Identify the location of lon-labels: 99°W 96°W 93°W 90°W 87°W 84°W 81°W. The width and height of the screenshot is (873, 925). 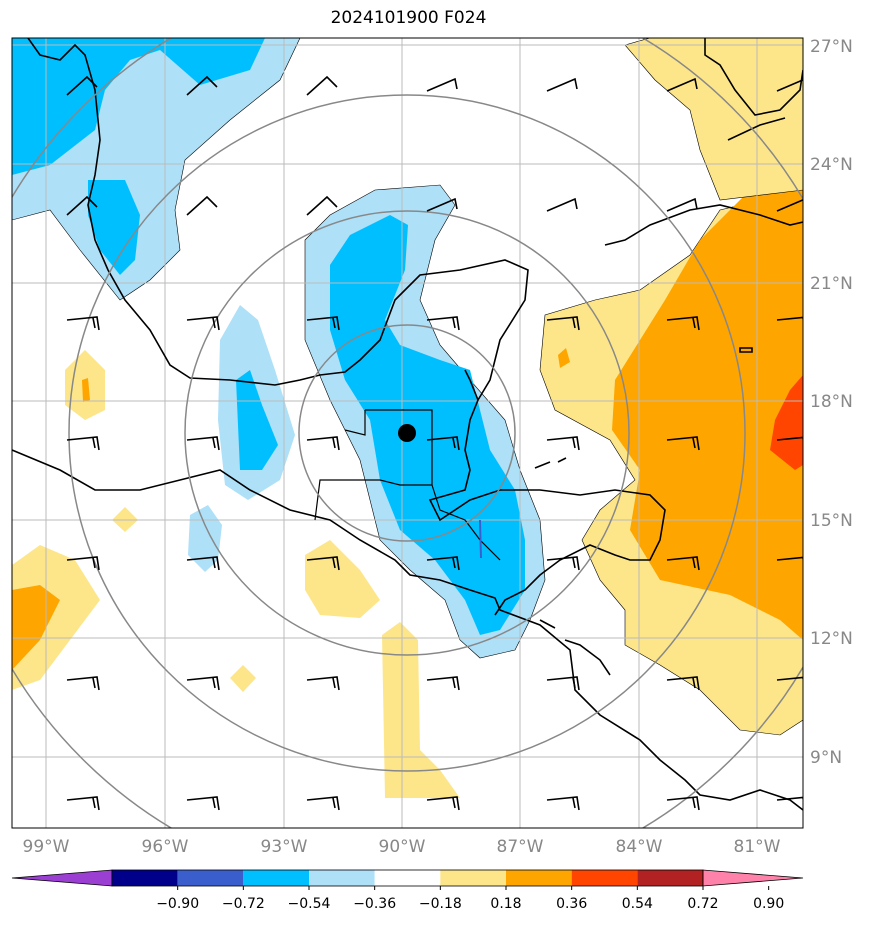
(402, 847).